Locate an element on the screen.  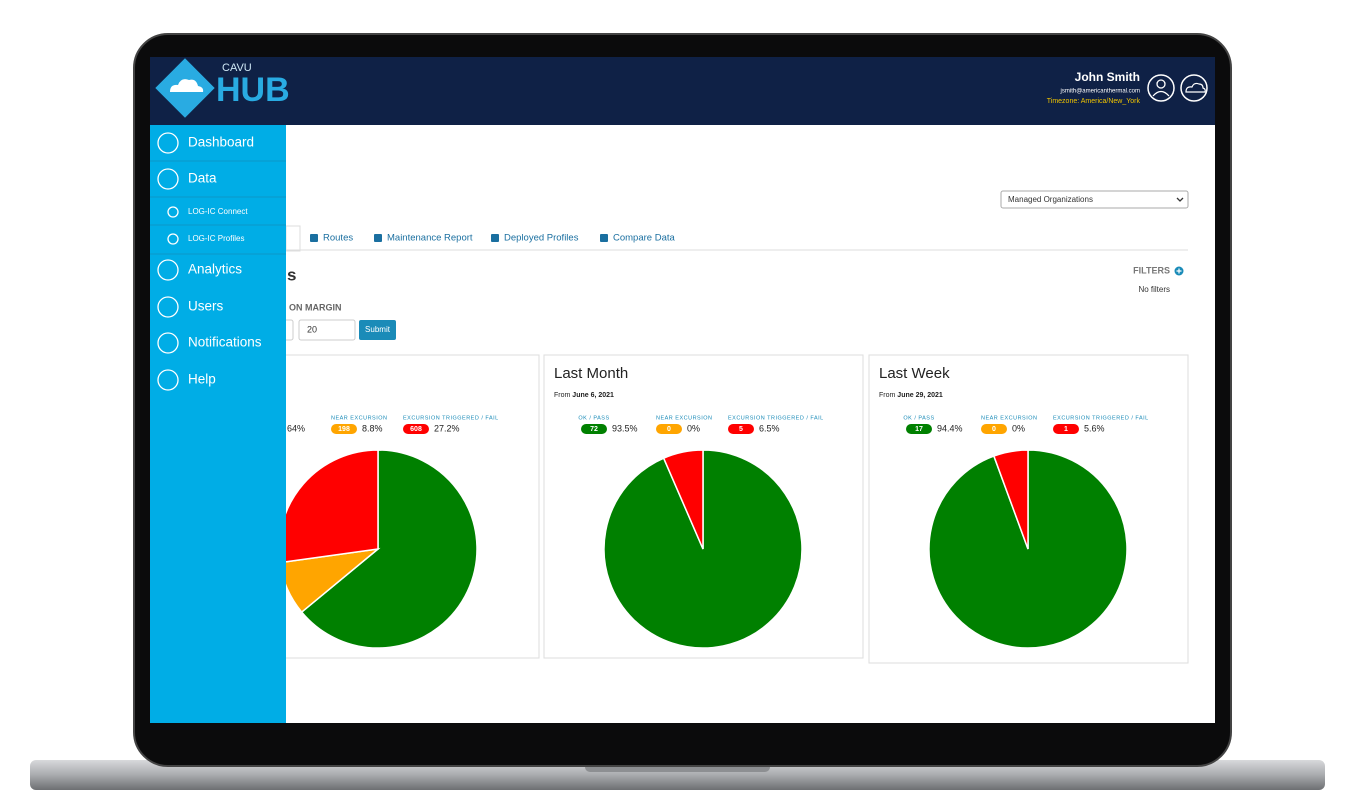
legend-count: 5 is located at coordinates (741, 429).